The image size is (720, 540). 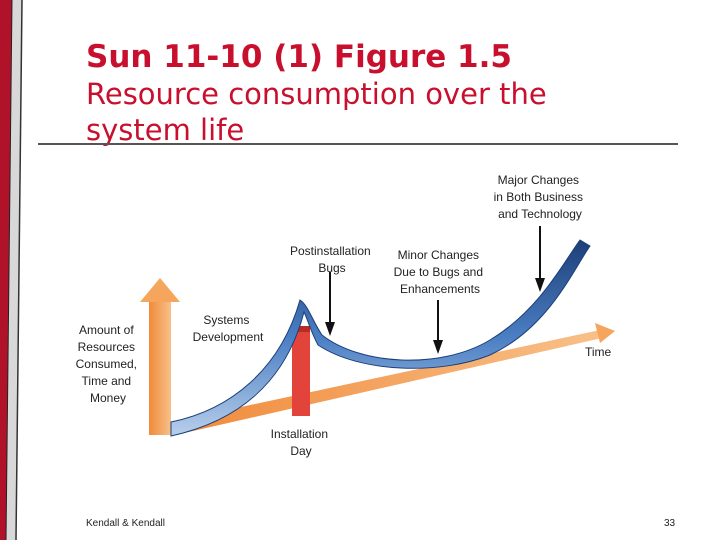 I want to click on footer-credit: Kendall & Kendall, so click(x=125, y=523).